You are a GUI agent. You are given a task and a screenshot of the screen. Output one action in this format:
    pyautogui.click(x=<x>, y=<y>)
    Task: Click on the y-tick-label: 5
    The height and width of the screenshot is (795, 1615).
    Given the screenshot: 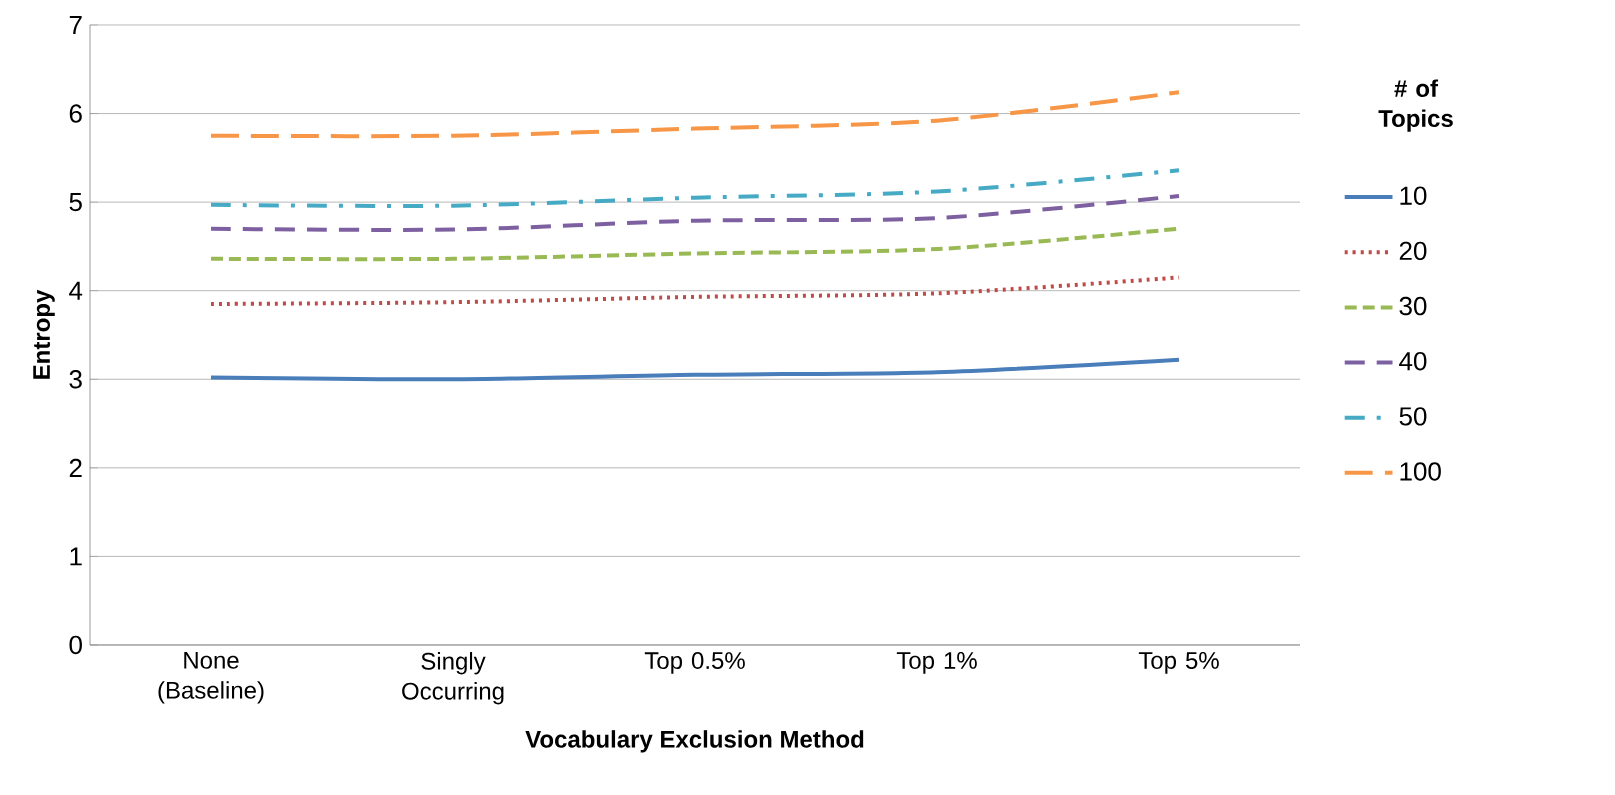 What is the action you would take?
    pyautogui.click(x=75, y=202)
    